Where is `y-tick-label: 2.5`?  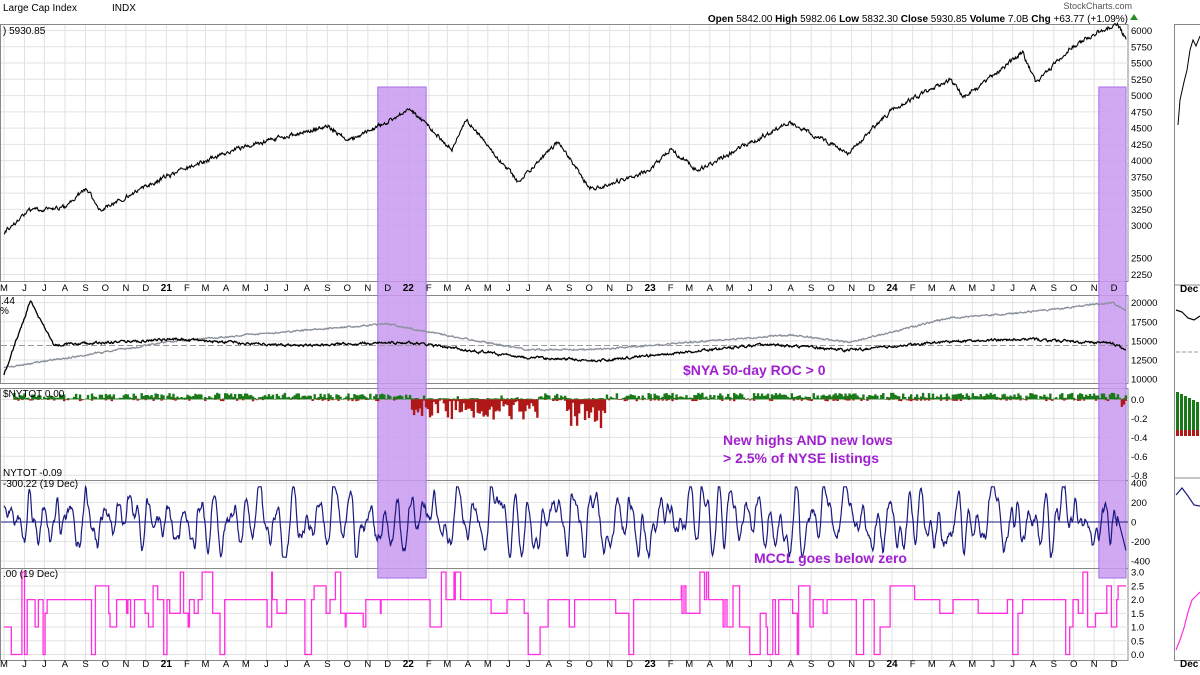
y-tick-label: 2.5 is located at coordinates (1137, 586).